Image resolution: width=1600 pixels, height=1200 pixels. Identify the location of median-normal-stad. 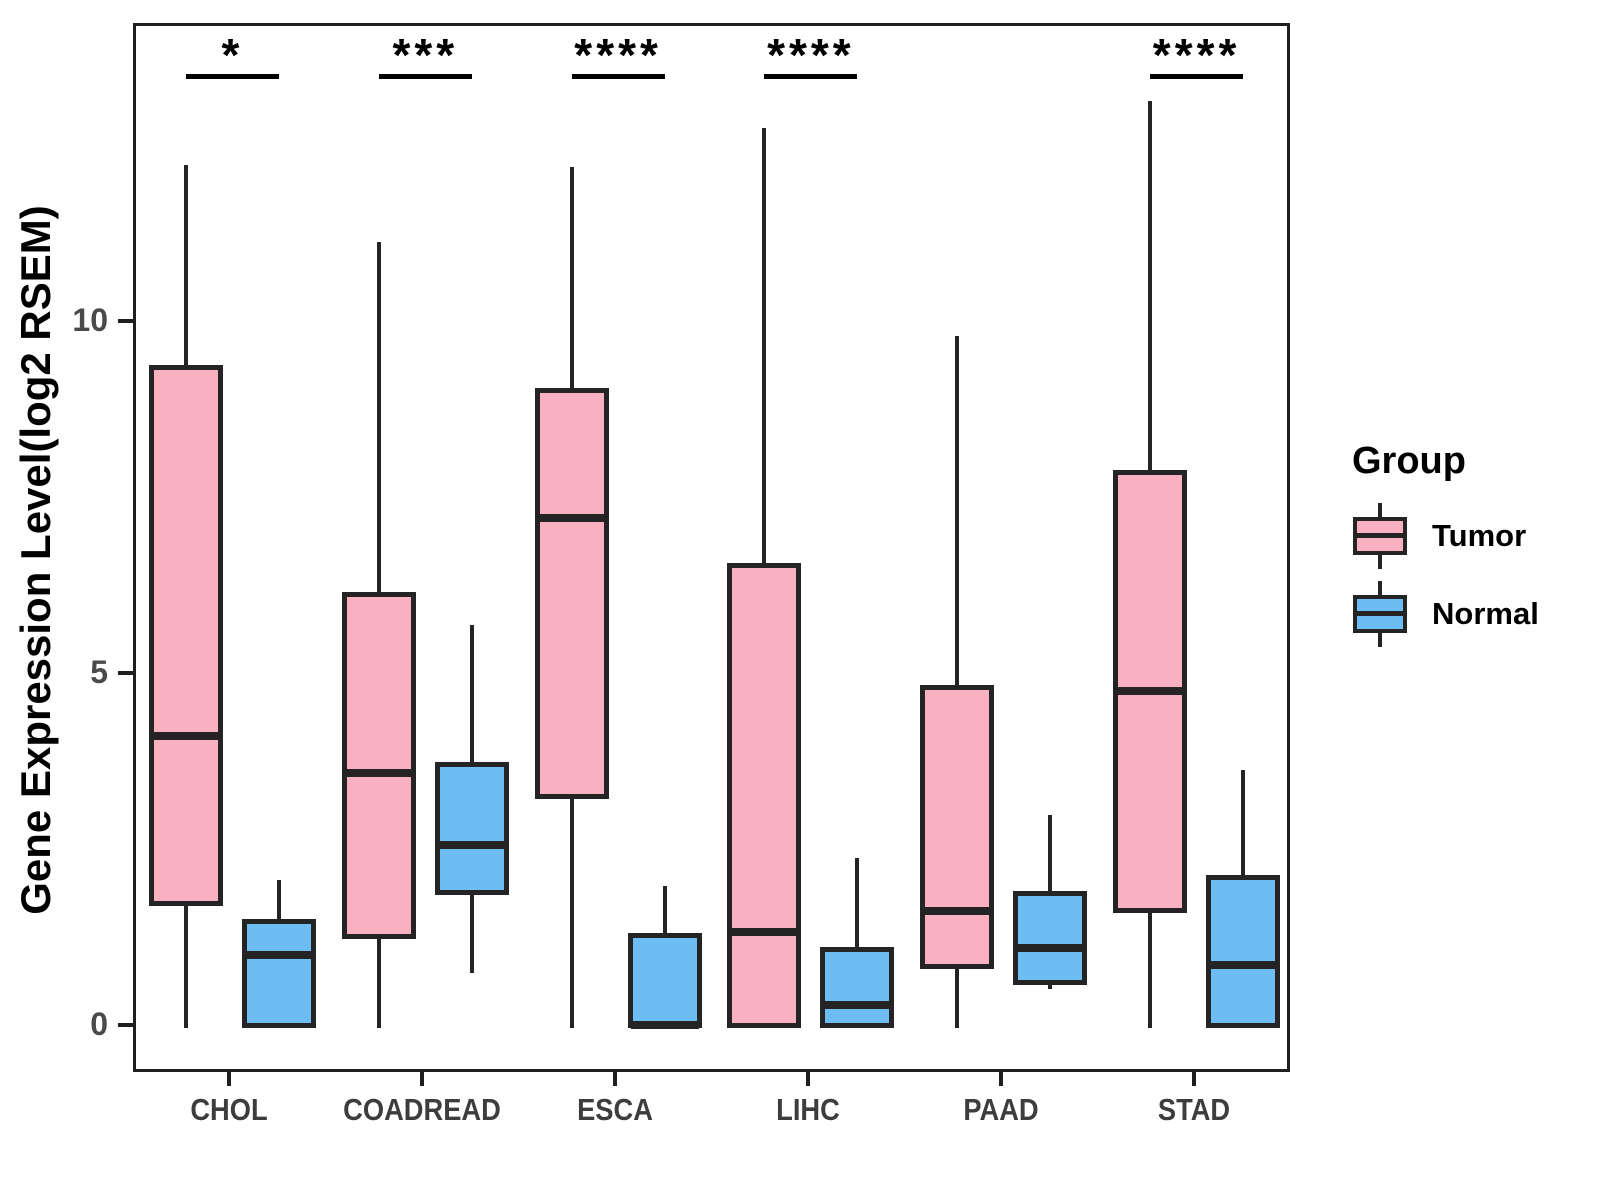
(1243, 964).